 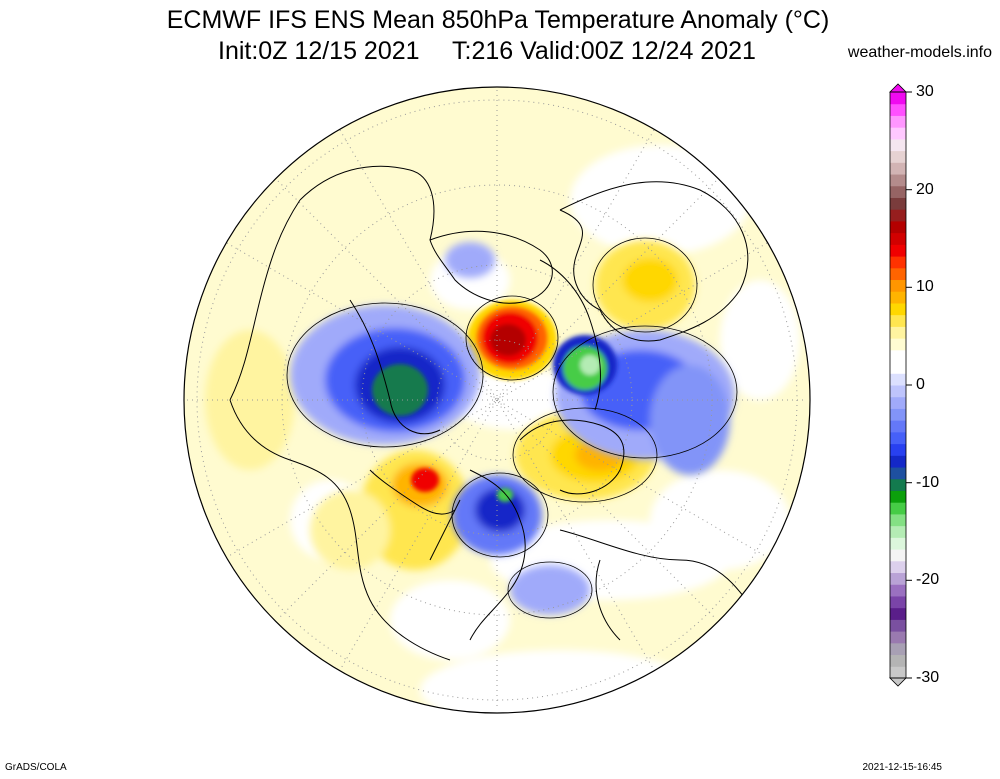 What do you see at coordinates (928, 677) in the screenshot?
I see `colorbar-label-neg30: -30` at bounding box center [928, 677].